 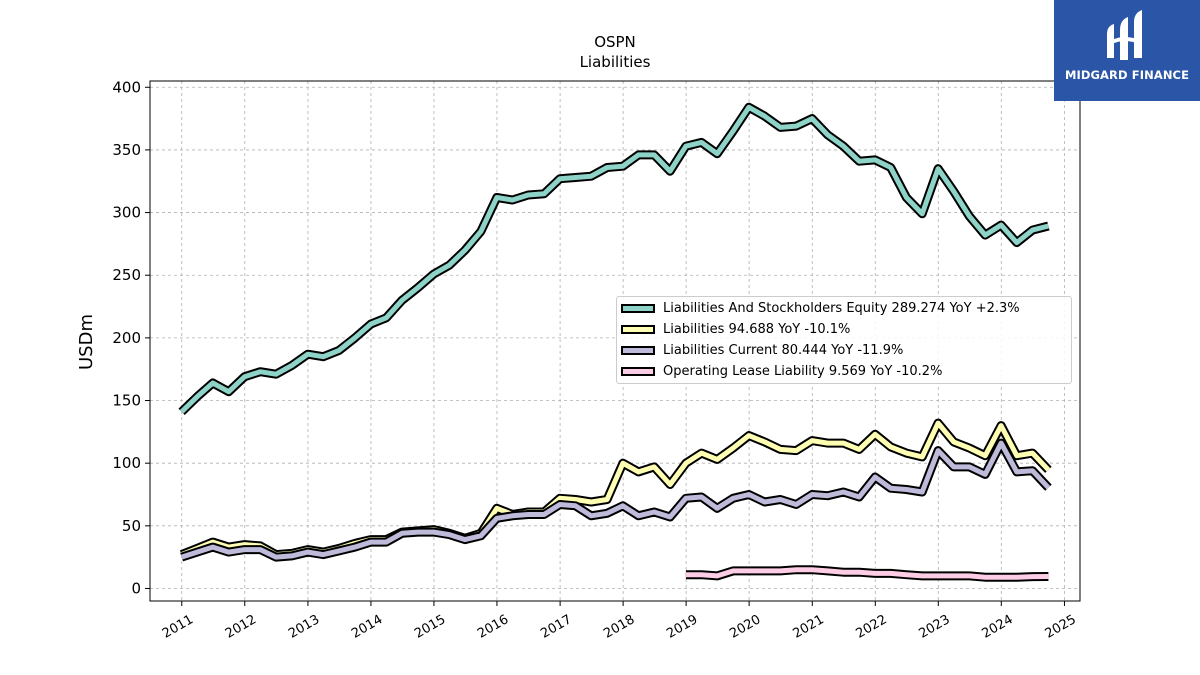 What do you see at coordinates (934, 627) in the screenshot?
I see `x-tick-label: 2023` at bounding box center [934, 627].